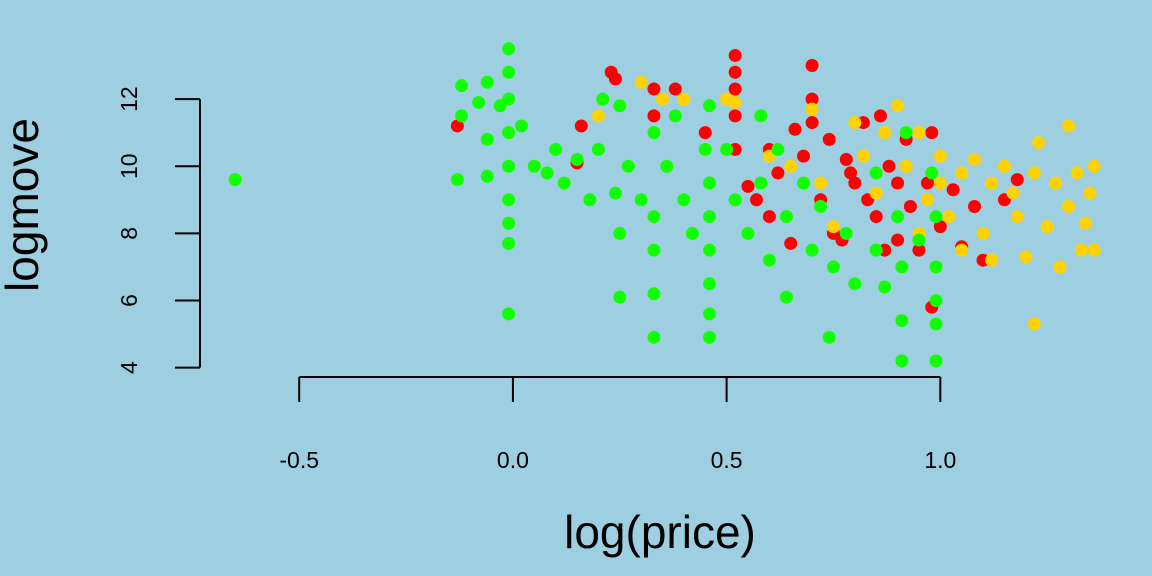  Describe the element at coordinates (299, 460) in the screenshot. I see `x-tick-label: -0.5` at that location.